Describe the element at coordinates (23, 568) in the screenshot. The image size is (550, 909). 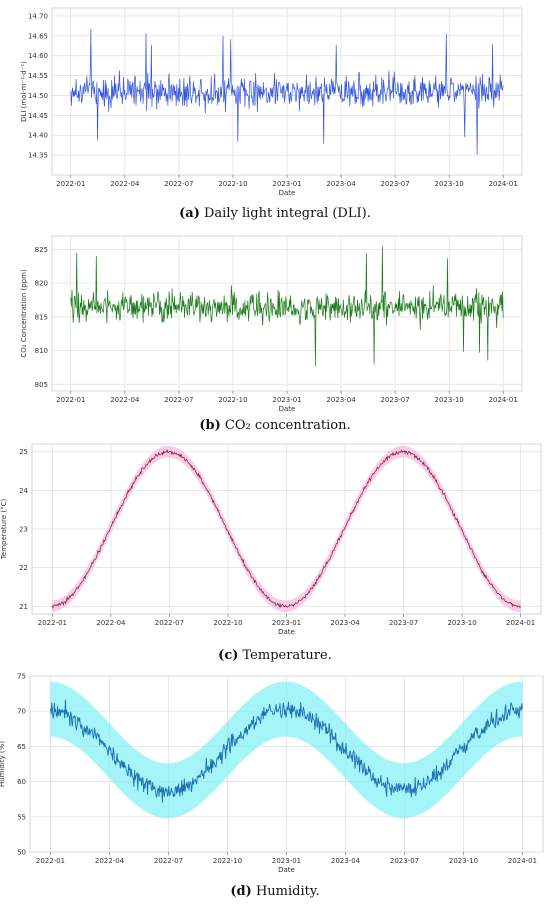
I see `y-tick-label: 22` at that location.